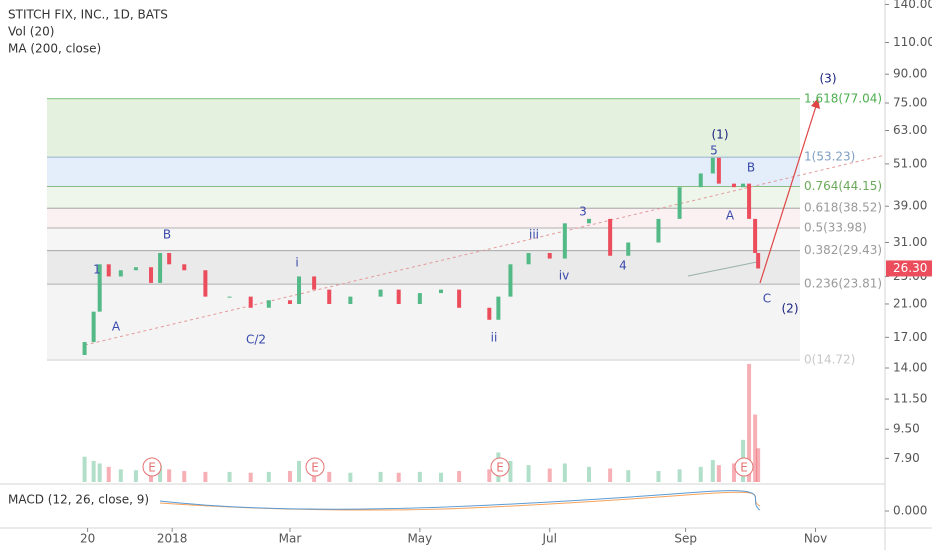 The width and height of the screenshot is (932, 550). I want to click on fib-label: 0(14.72), so click(829, 360).